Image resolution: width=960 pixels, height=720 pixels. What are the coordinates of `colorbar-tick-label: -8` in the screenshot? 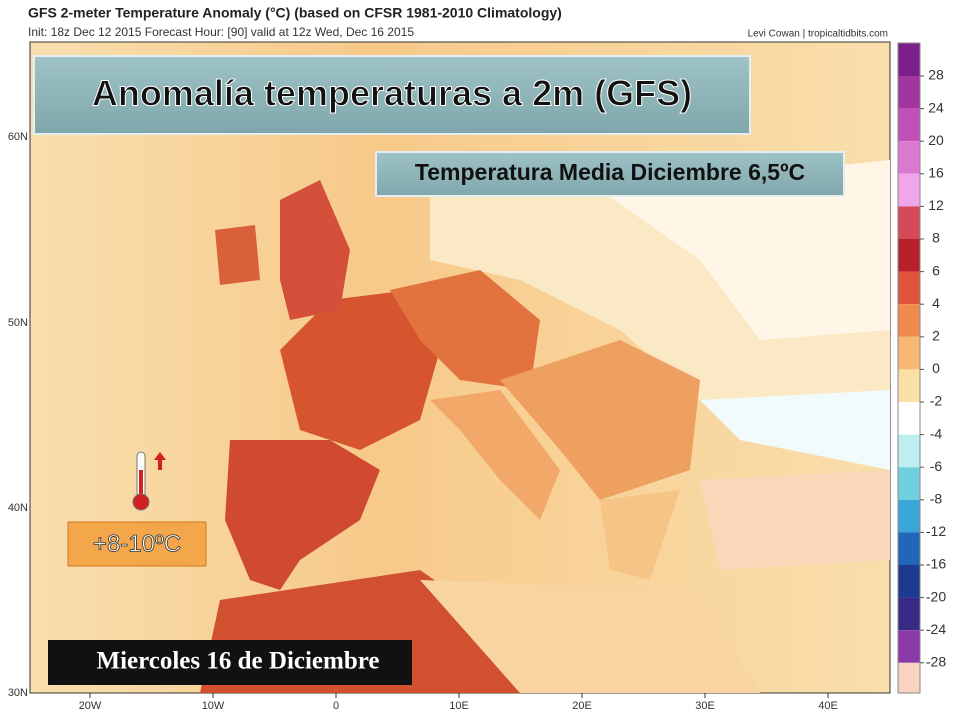 It's located at (936, 499).